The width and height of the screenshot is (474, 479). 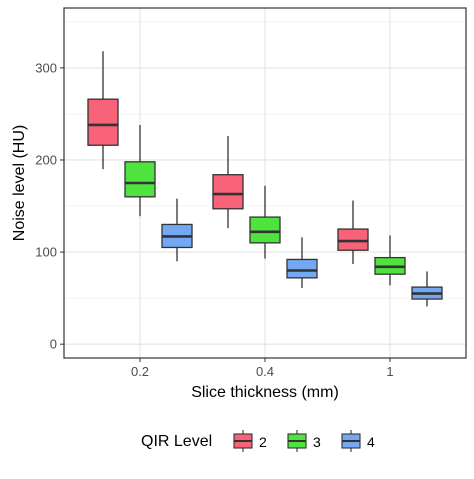 I want to click on legend-label: 4, so click(x=371, y=442).